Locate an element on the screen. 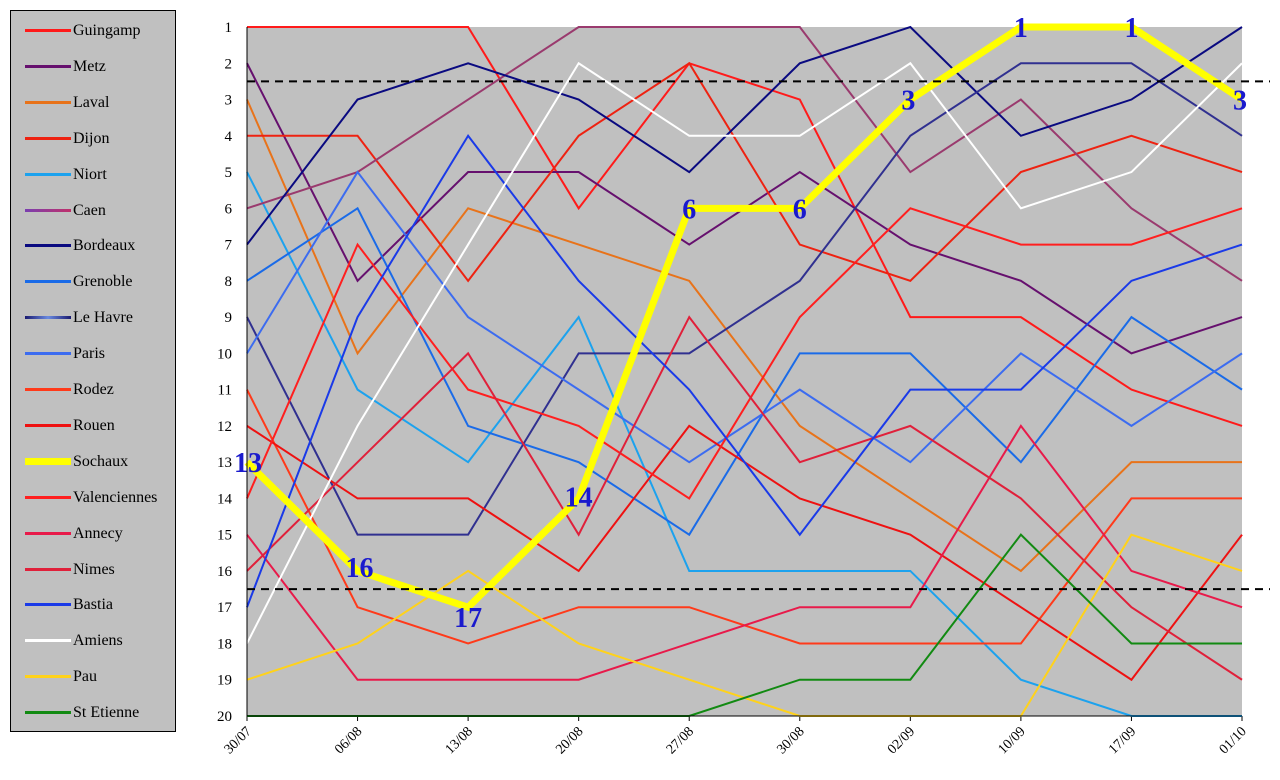 The height and width of the screenshot is (780, 1280). legend-label: Metz is located at coordinates (89, 66).